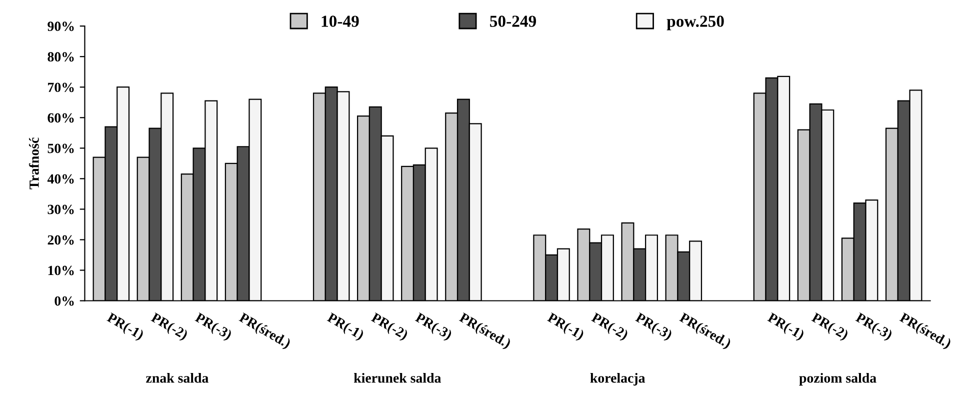 The width and height of the screenshot is (963, 401). Describe the element at coordinates (61, 271) in the screenshot. I see `y-tick-label: 10%` at that location.